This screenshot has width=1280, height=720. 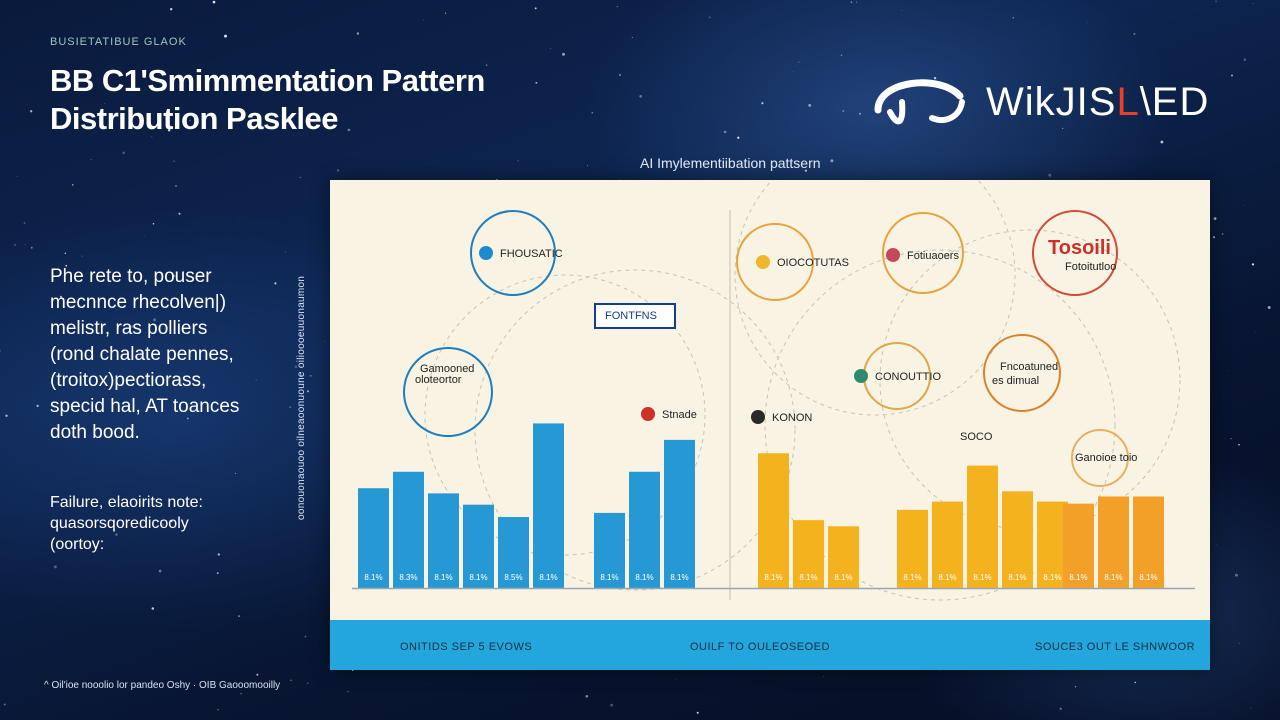 I want to click on sidebar-note-line: (oortoy:, so click(x=77, y=544).